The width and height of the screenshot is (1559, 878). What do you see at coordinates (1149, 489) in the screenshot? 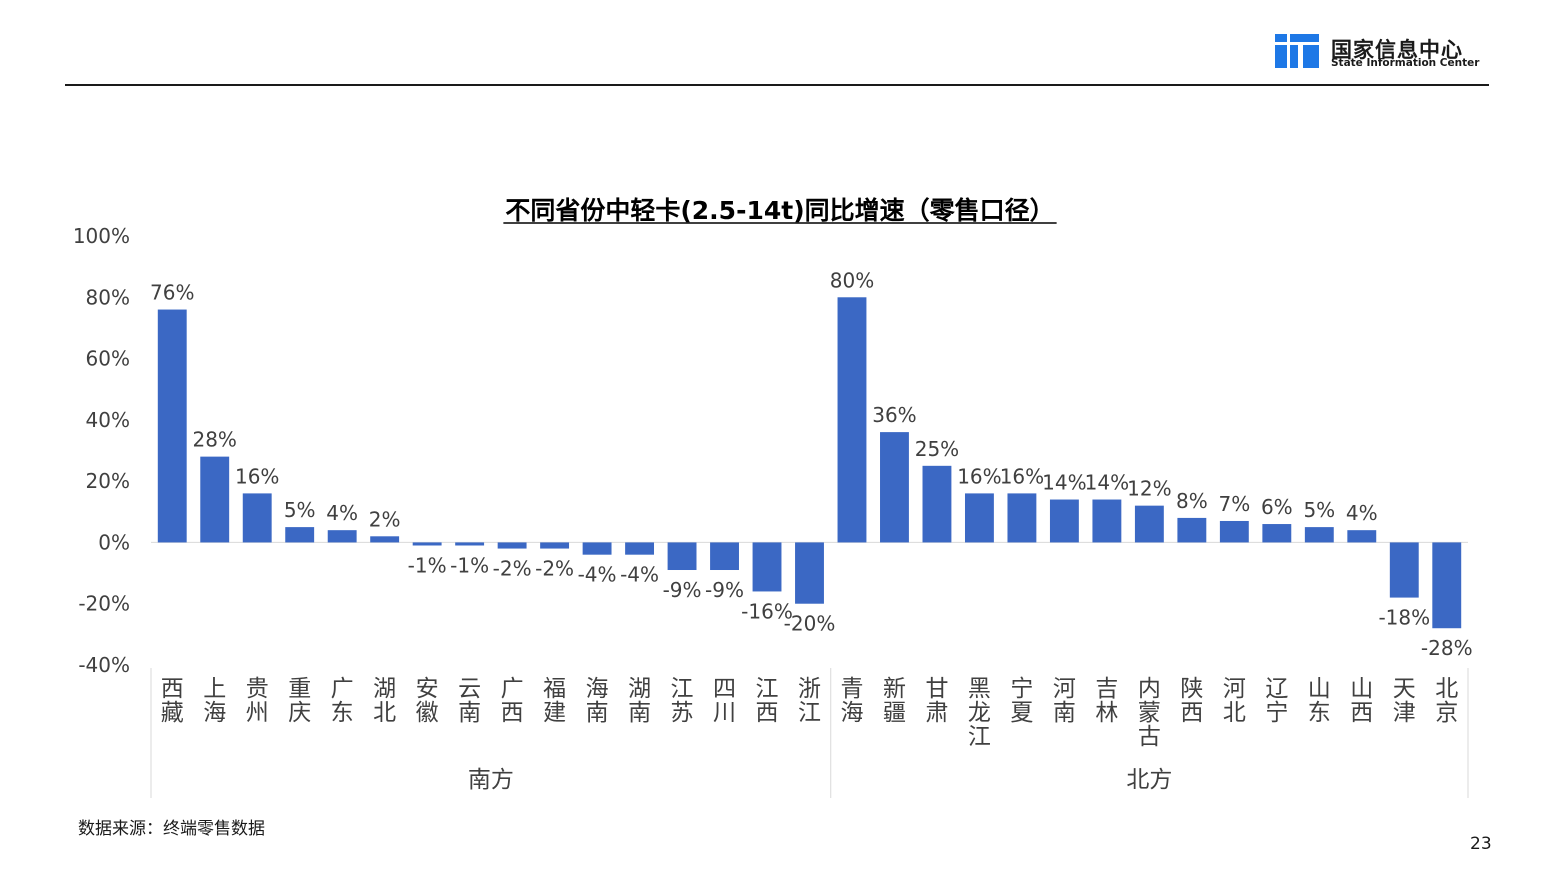
I see `data-label: 12%` at bounding box center [1149, 489].